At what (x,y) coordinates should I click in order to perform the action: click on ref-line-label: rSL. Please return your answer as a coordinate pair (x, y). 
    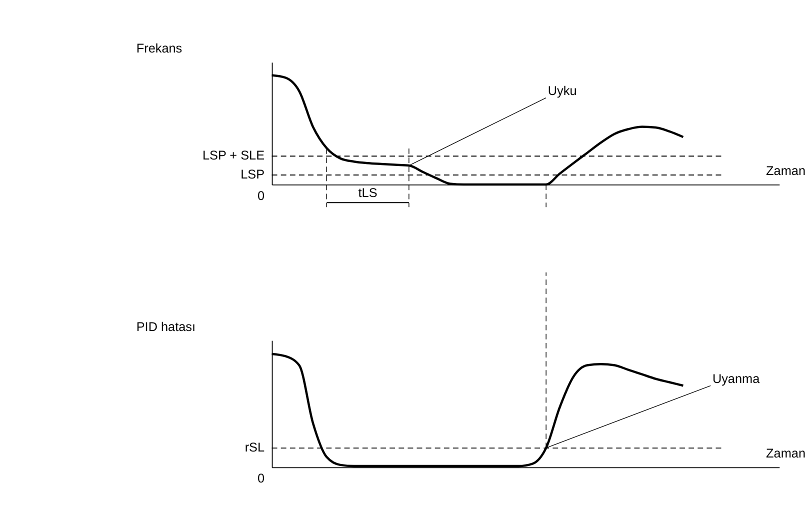
    Looking at the image, I should click on (254, 447).